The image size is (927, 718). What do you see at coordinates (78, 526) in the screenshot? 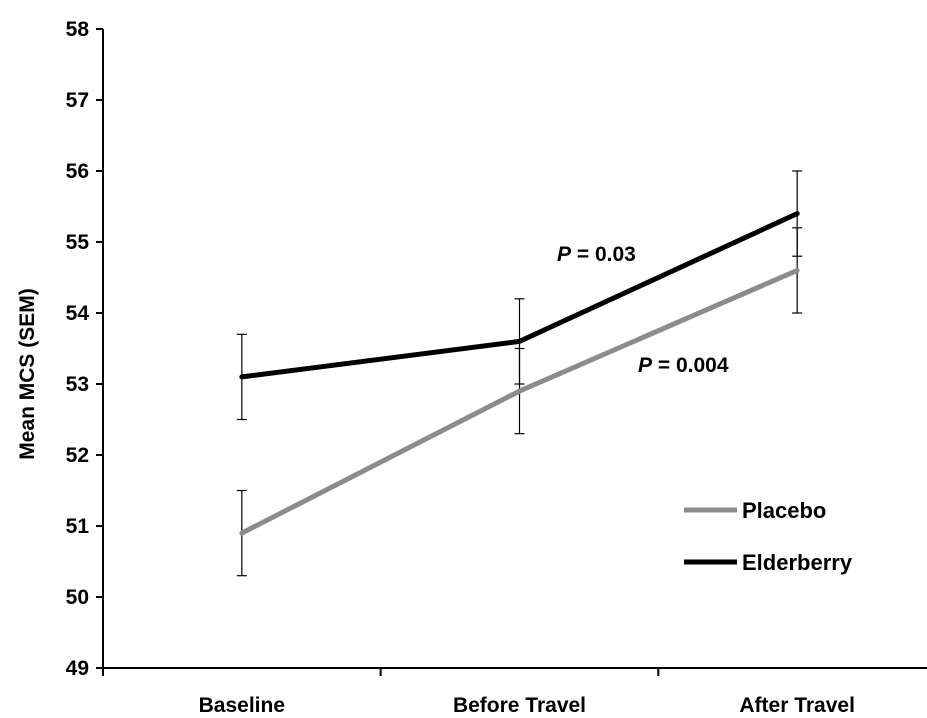
I see `y-tick-label: 51` at bounding box center [78, 526].